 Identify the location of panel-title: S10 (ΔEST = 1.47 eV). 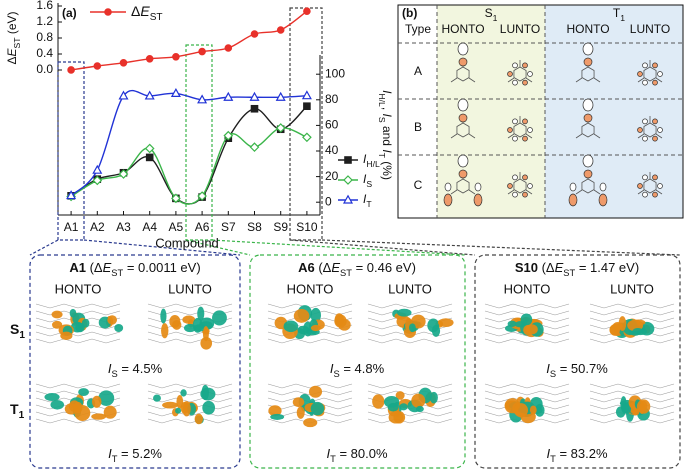
(577, 269).